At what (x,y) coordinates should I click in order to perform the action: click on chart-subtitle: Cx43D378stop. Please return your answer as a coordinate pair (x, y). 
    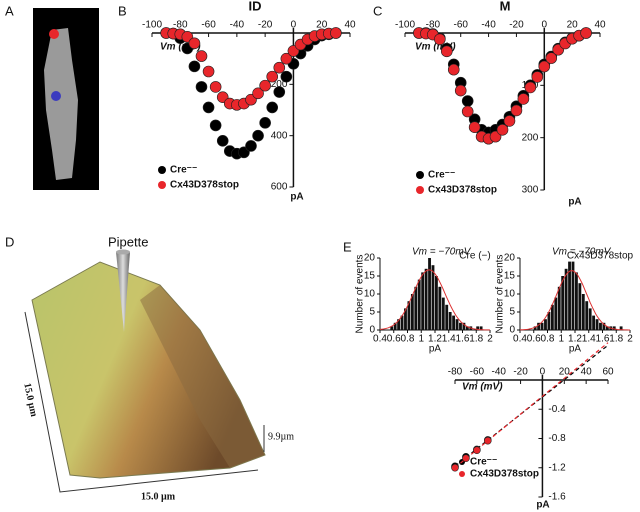
    Looking at the image, I should click on (600, 256).